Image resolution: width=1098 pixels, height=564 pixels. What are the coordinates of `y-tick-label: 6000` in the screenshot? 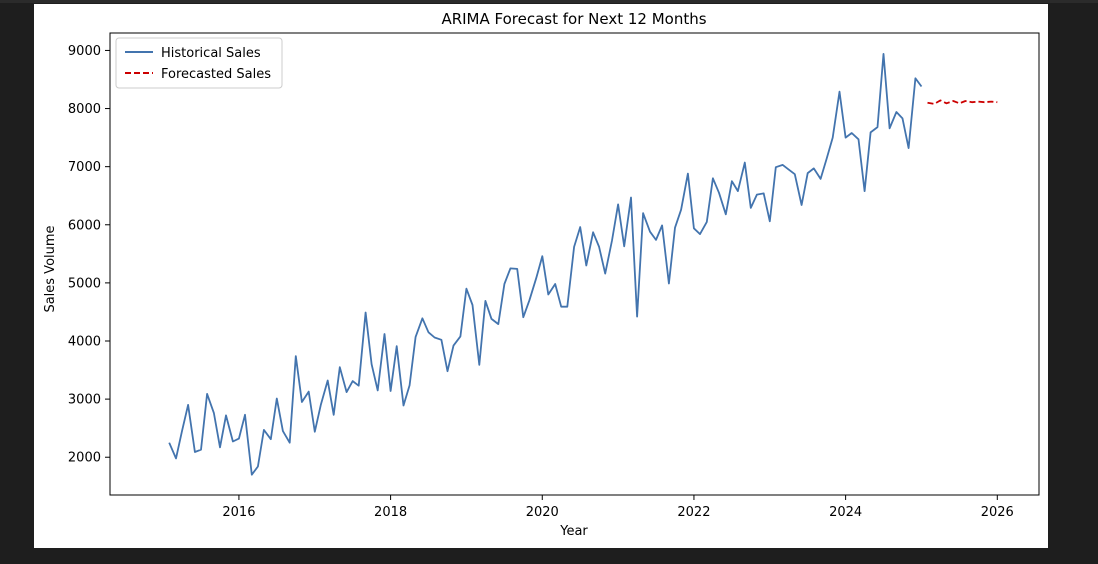 It's located at (84, 225).